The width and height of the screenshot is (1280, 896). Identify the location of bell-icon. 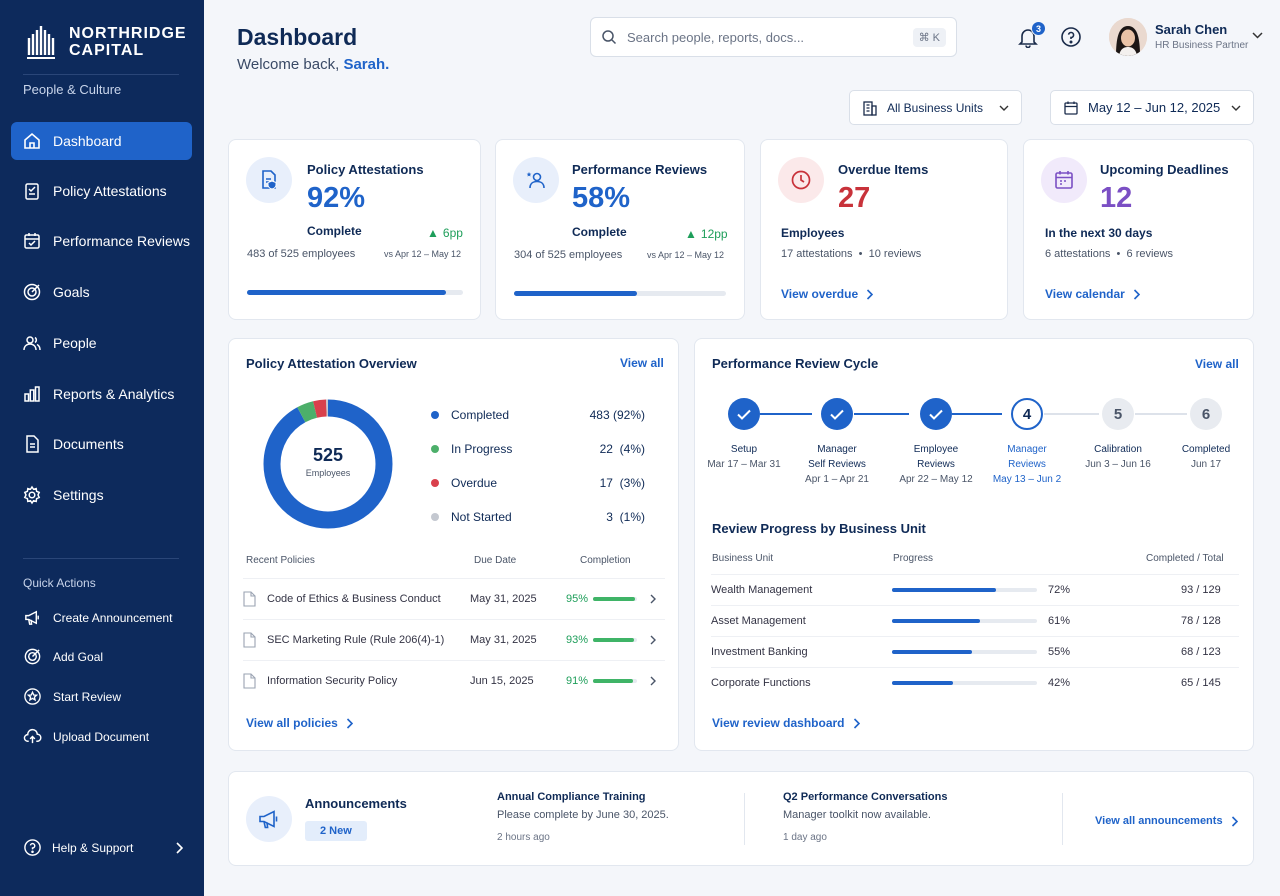
(1028, 38).